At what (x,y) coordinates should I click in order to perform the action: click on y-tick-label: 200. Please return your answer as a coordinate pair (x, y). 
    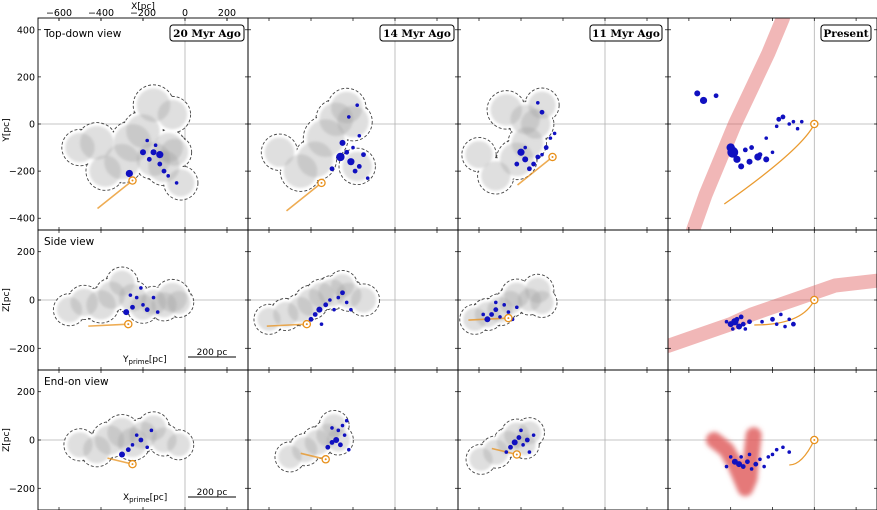
    Looking at the image, I should click on (26, 252).